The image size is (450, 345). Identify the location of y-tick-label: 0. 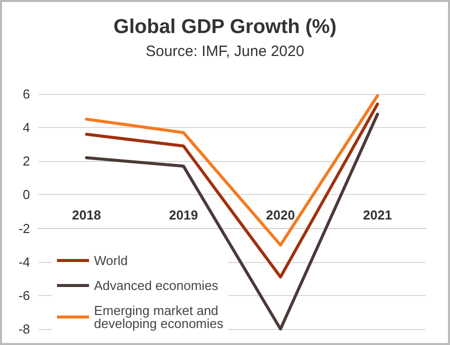
(26, 194).